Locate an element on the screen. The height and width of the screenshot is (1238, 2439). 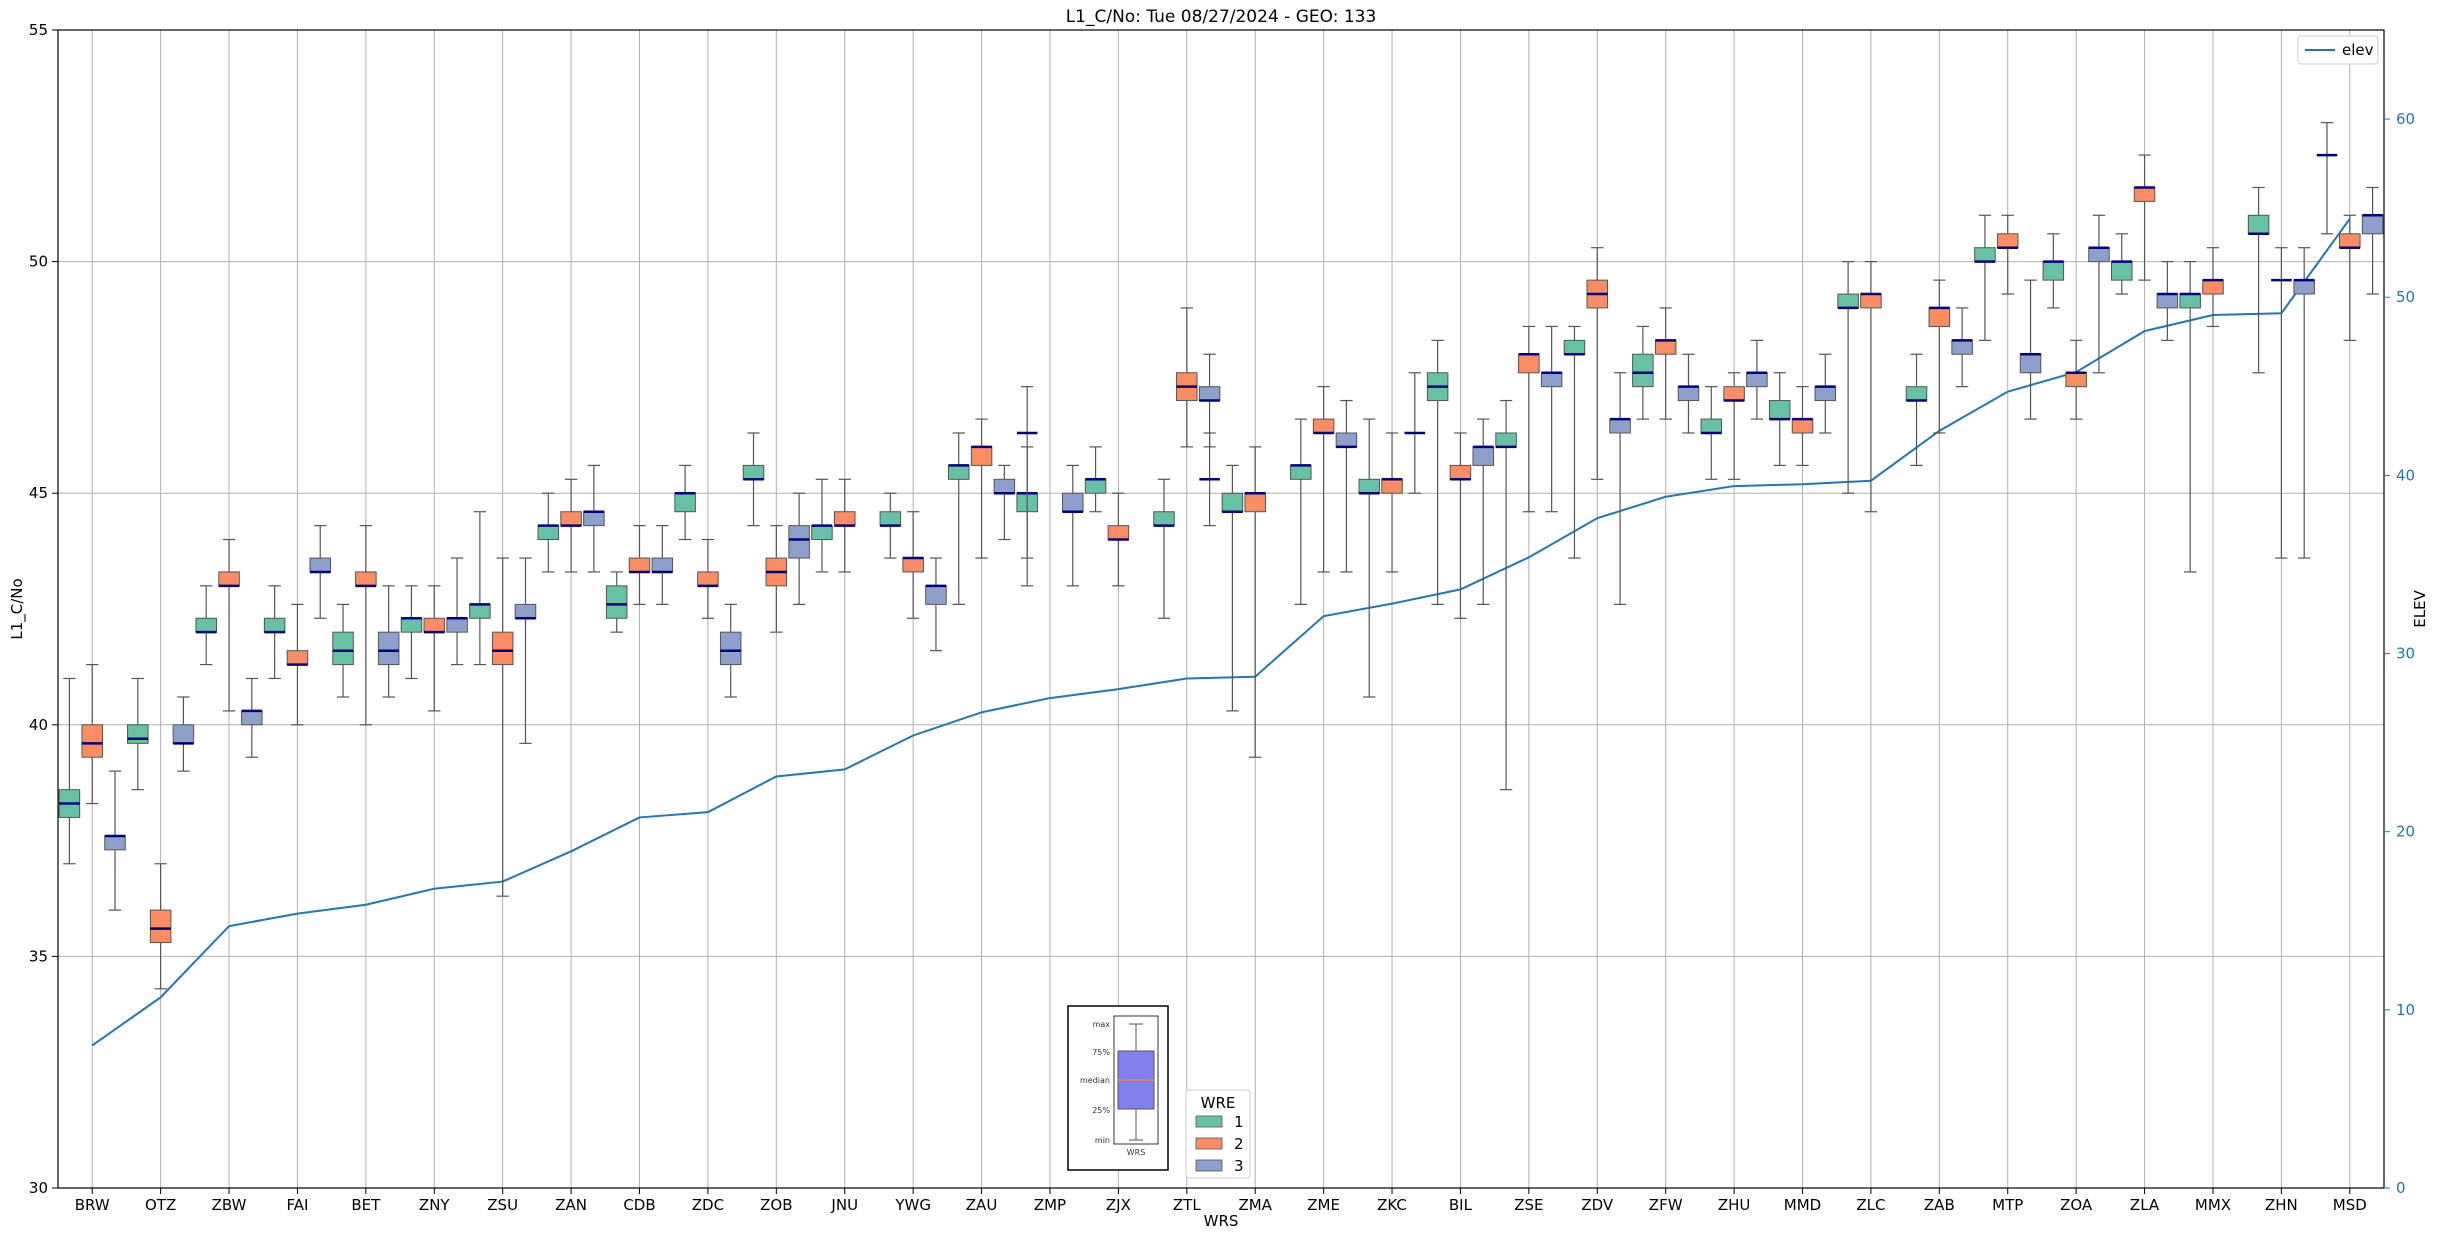
y-tick-label: 55 is located at coordinates (38, 30).